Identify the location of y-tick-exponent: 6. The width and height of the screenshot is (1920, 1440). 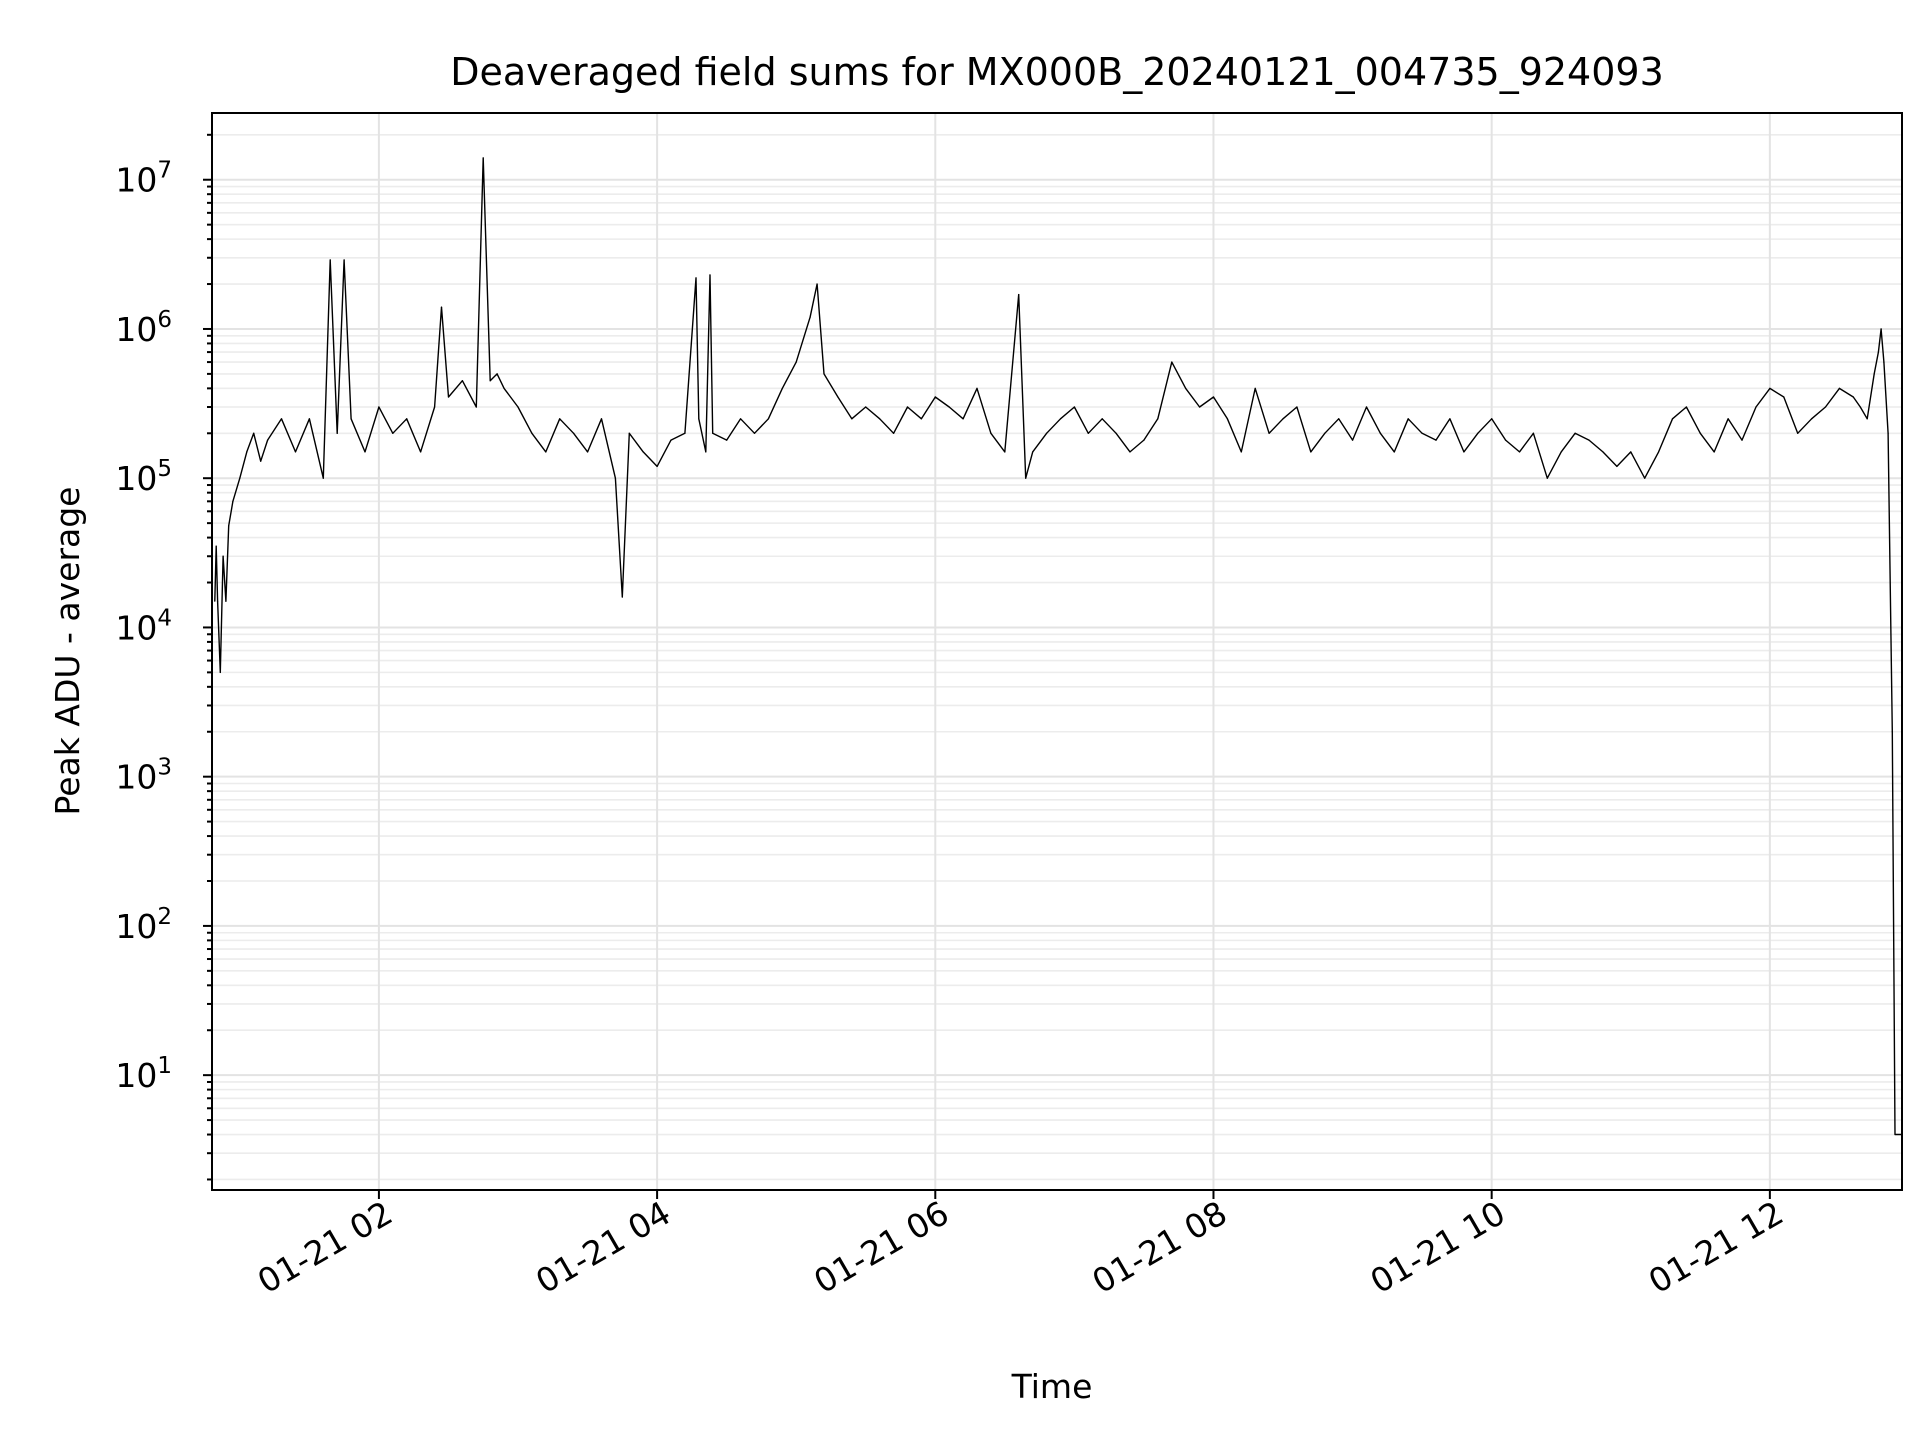
(164, 320).